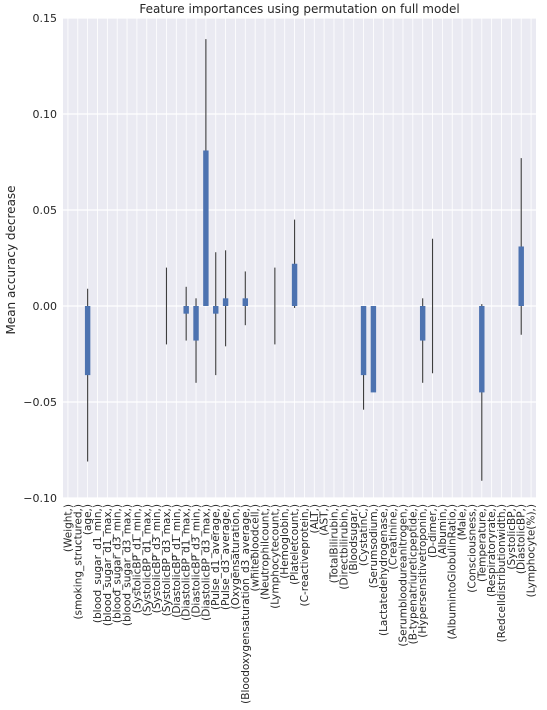 This screenshot has height=710, width=547. What do you see at coordinates (344, 547) in the screenshot?
I see `x-tick-label: (Directbilirubin,)` at bounding box center [344, 547].